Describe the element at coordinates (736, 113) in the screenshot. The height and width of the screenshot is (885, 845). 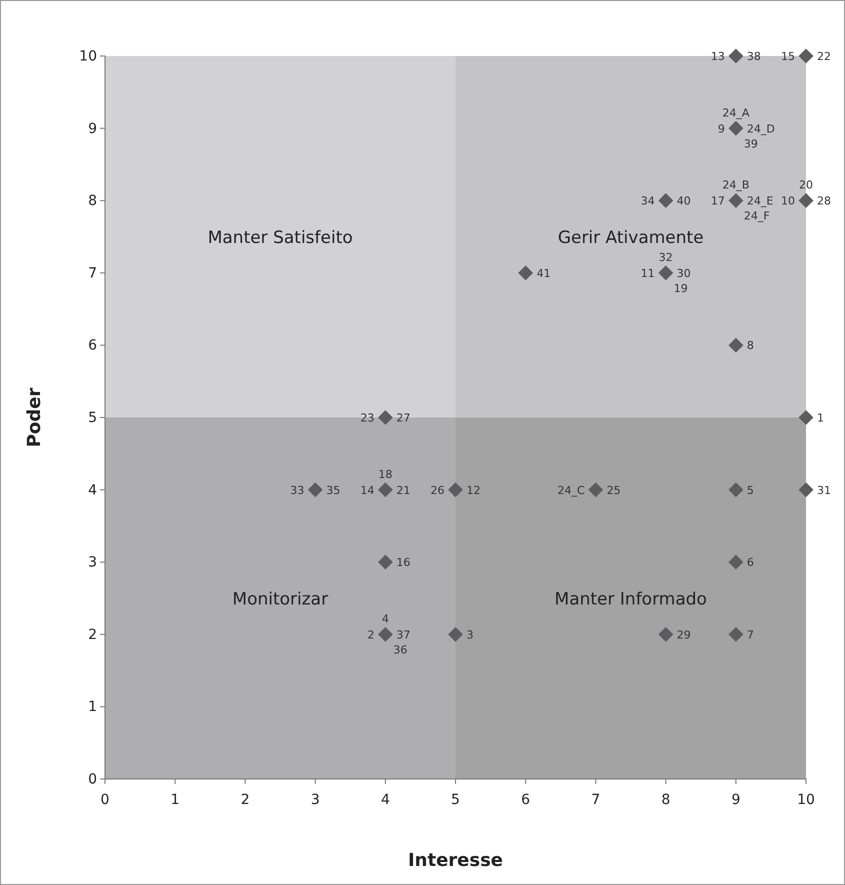
I see `annotation: 24_A` at that location.